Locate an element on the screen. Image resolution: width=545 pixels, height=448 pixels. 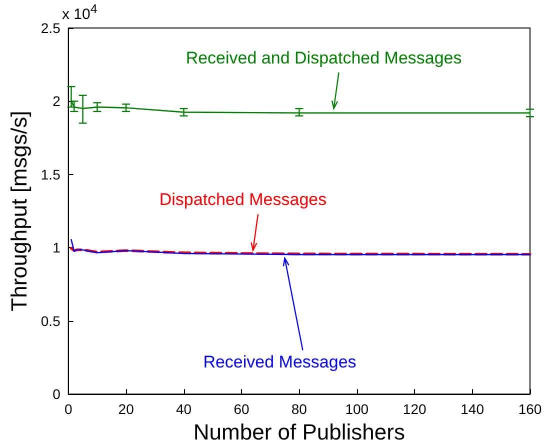
y-tick-label: 0.5 is located at coordinates (50, 320).